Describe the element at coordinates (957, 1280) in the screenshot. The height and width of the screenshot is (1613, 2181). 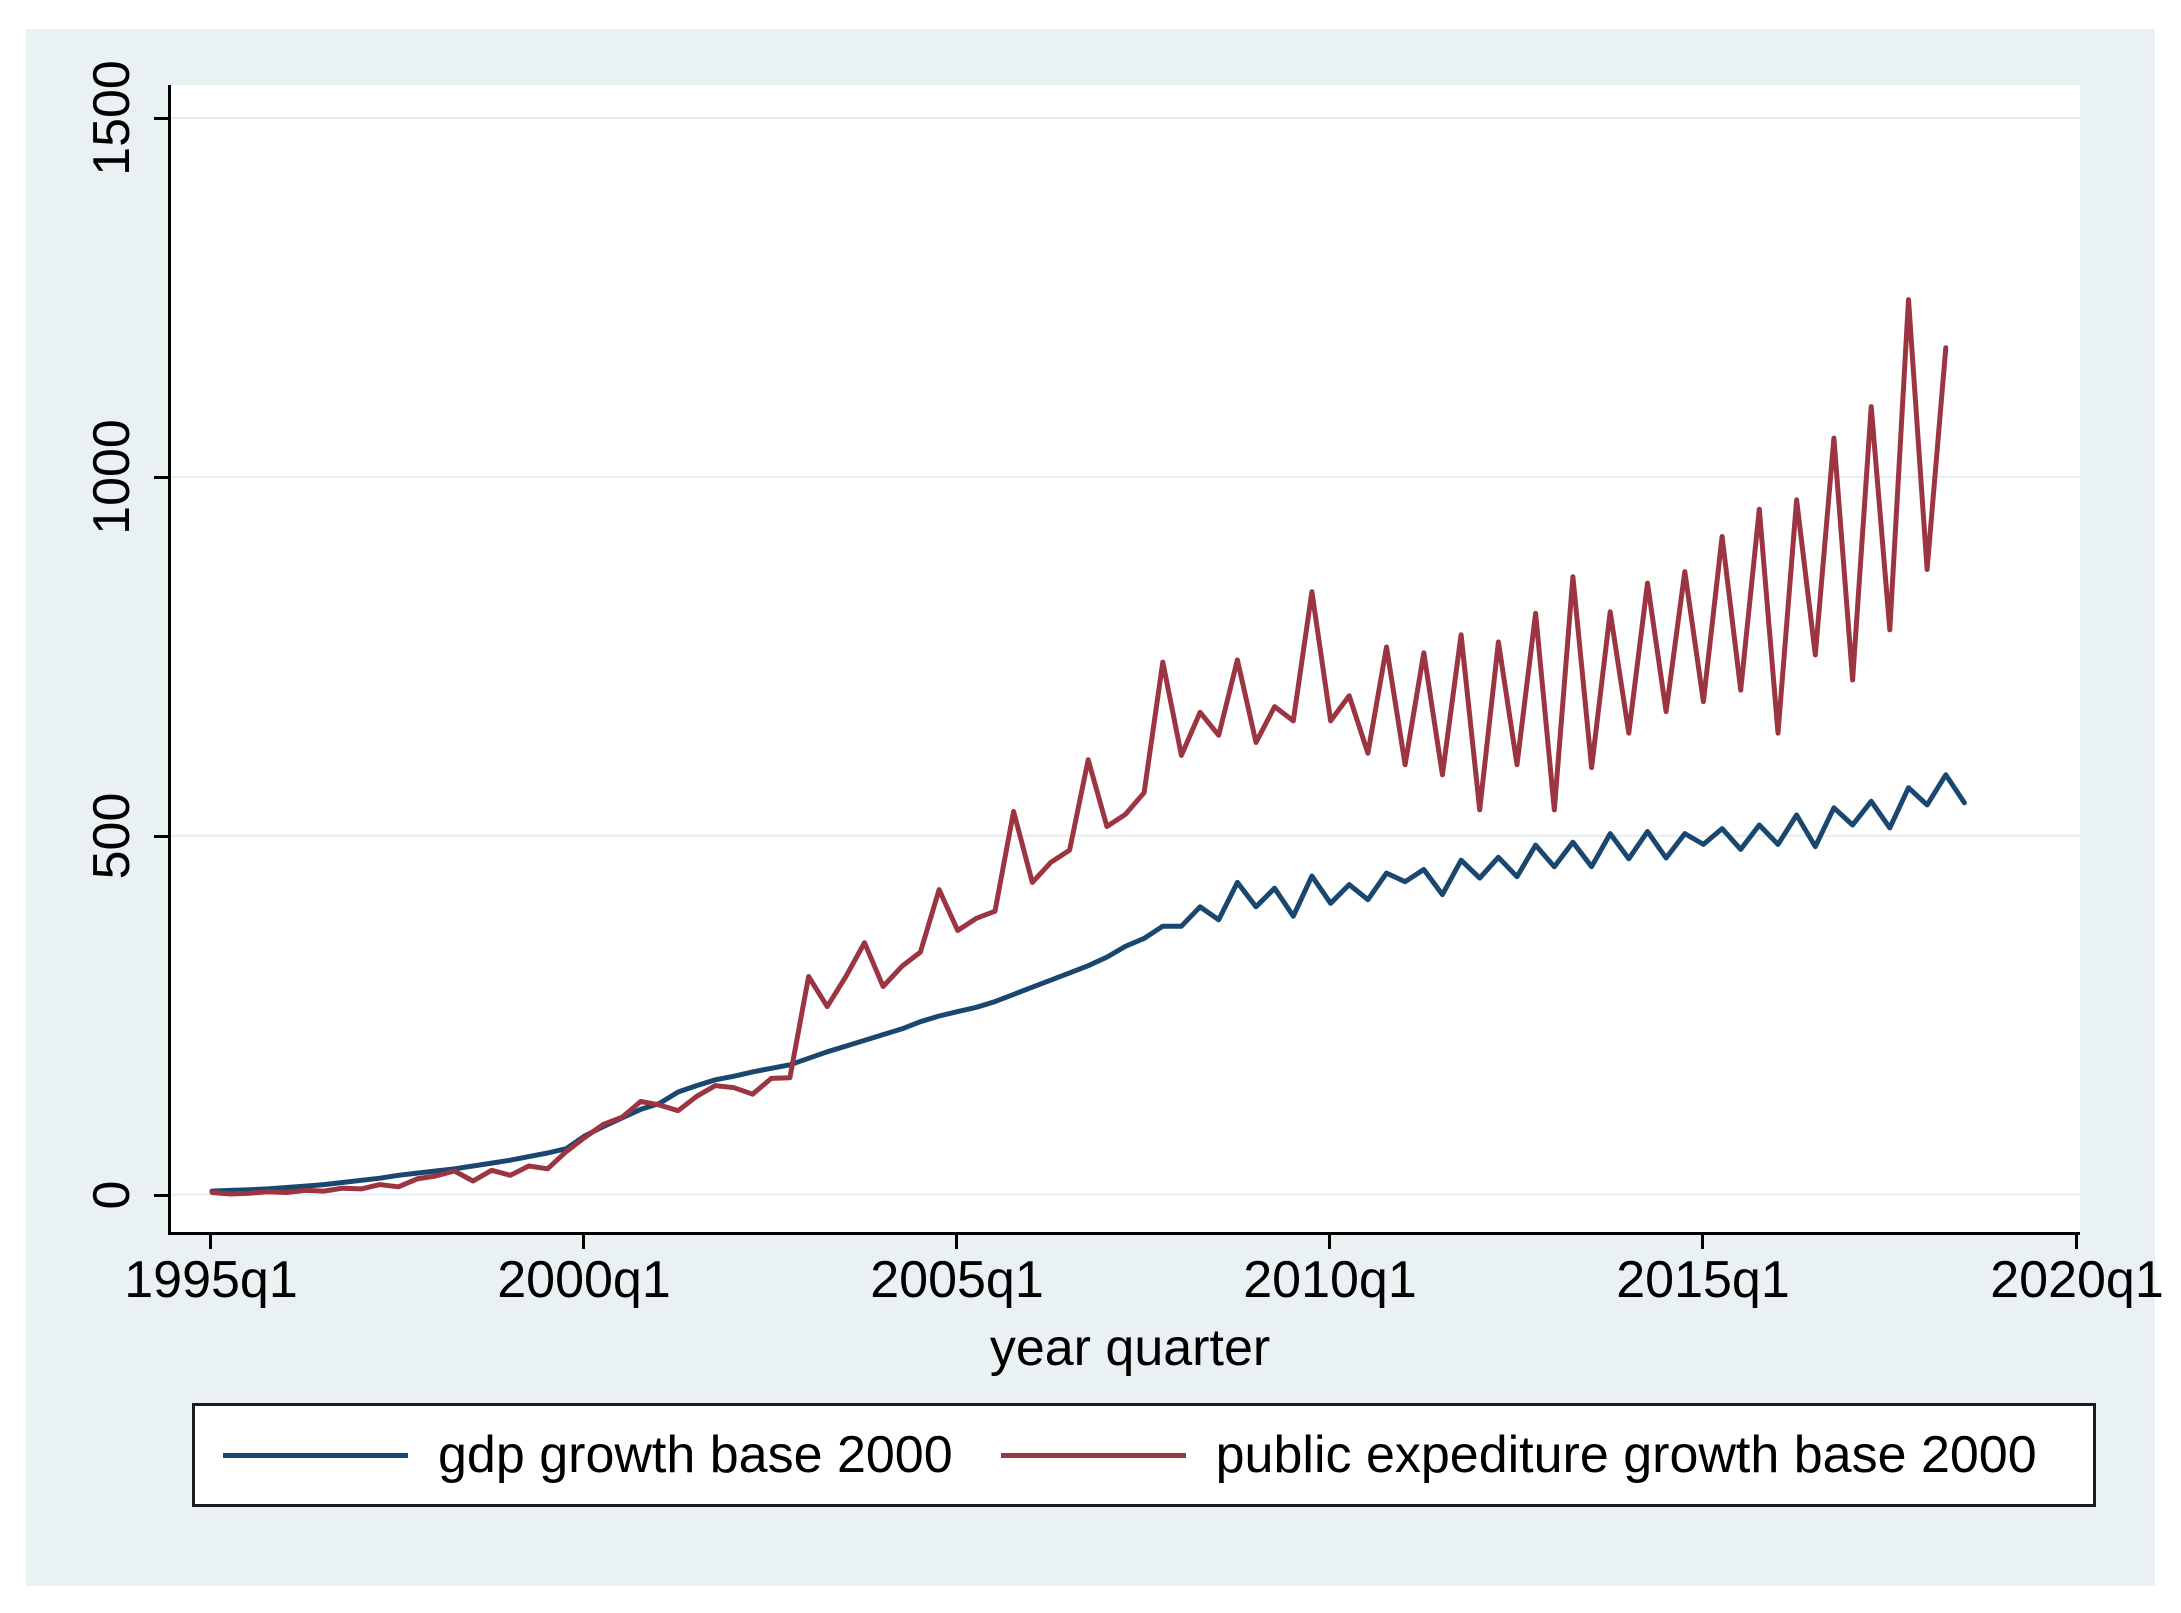
I see `x-tick-label-2005q1: 2005q1` at that location.